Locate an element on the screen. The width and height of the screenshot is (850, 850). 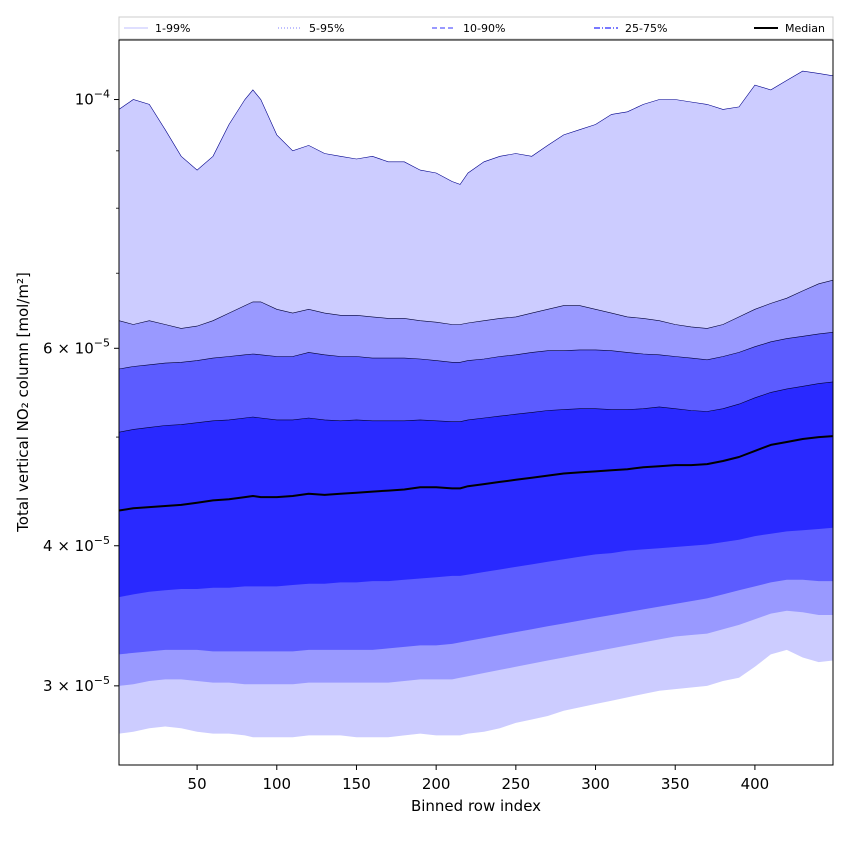
y-tick-label: 6 × 10⁻⁵ is located at coordinates (76, 346).